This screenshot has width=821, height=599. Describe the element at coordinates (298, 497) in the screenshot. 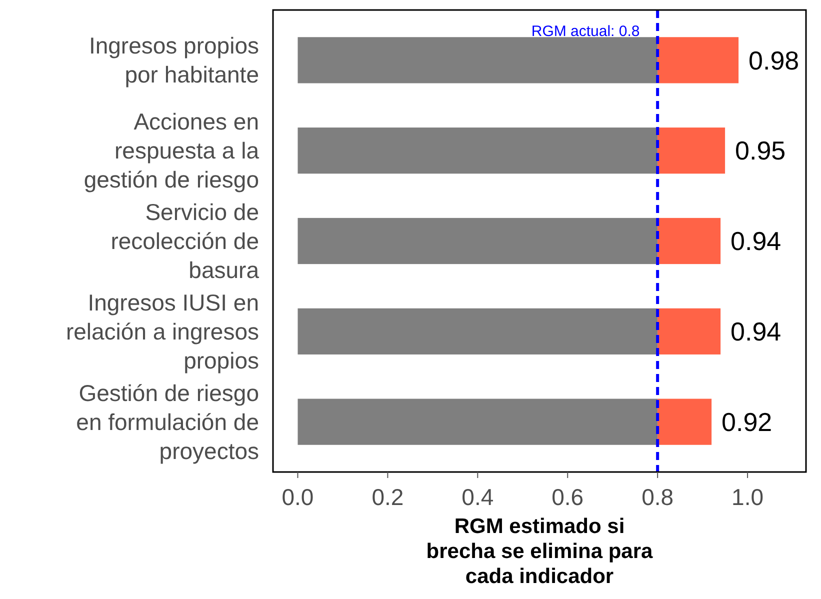

I see `x-tick-label: 0.0` at that location.